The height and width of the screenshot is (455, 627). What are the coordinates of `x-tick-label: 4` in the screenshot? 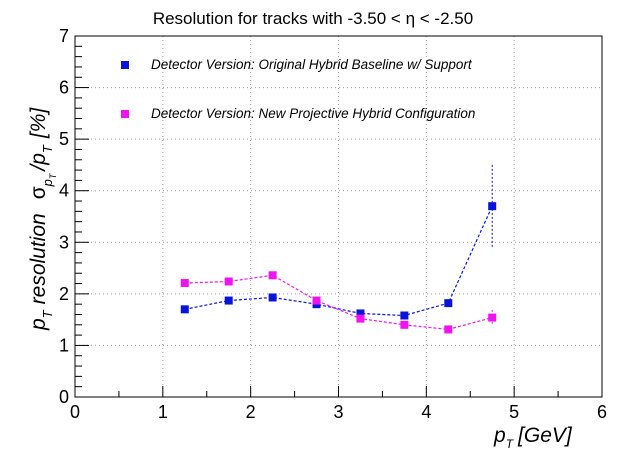 It's located at (426, 412).